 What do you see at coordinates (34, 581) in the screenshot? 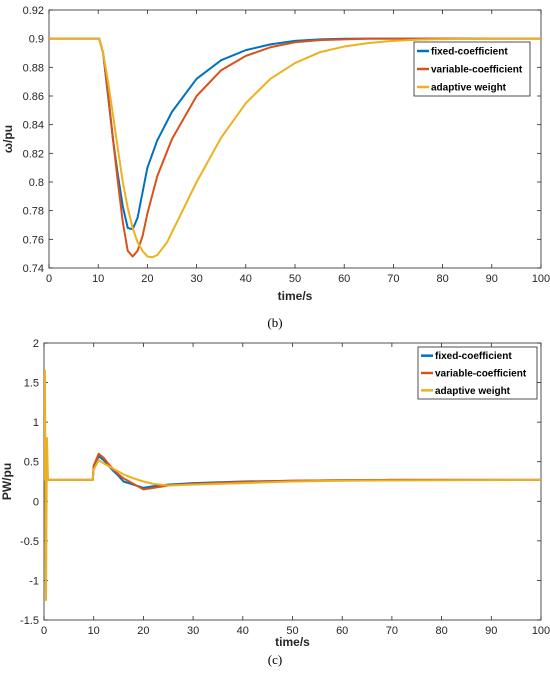
I see `y-tick-label: -1` at bounding box center [34, 581].